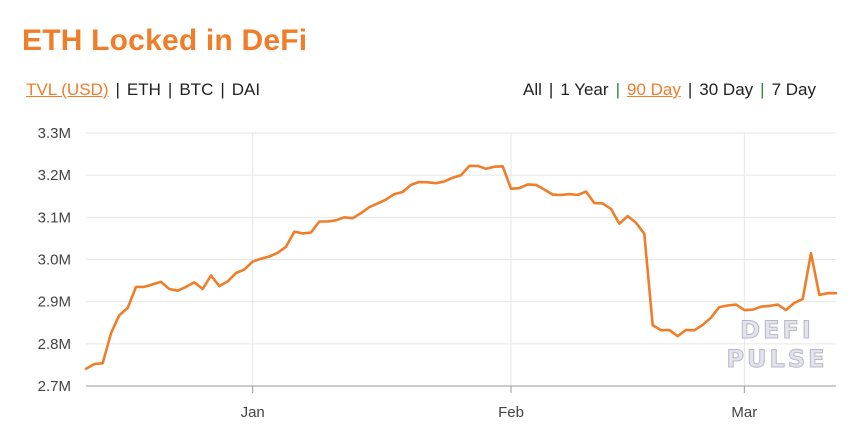 The height and width of the screenshot is (437, 861). What do you see at coordinates (54, 260) in the screenshot?
I see `y-tick-label: 3.0M` at bounding box center [54, 260].